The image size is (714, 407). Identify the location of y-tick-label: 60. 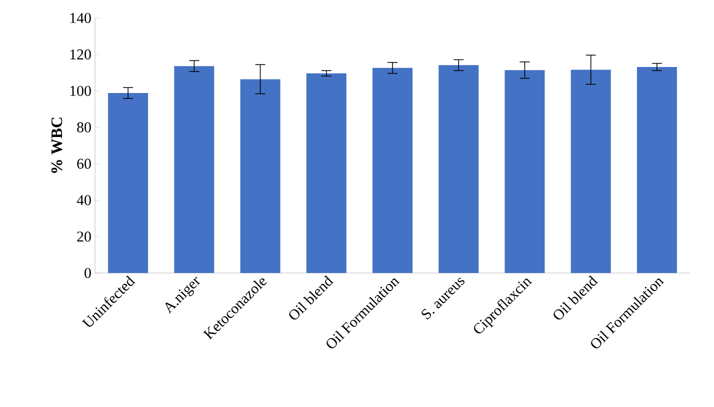
(84, 163).